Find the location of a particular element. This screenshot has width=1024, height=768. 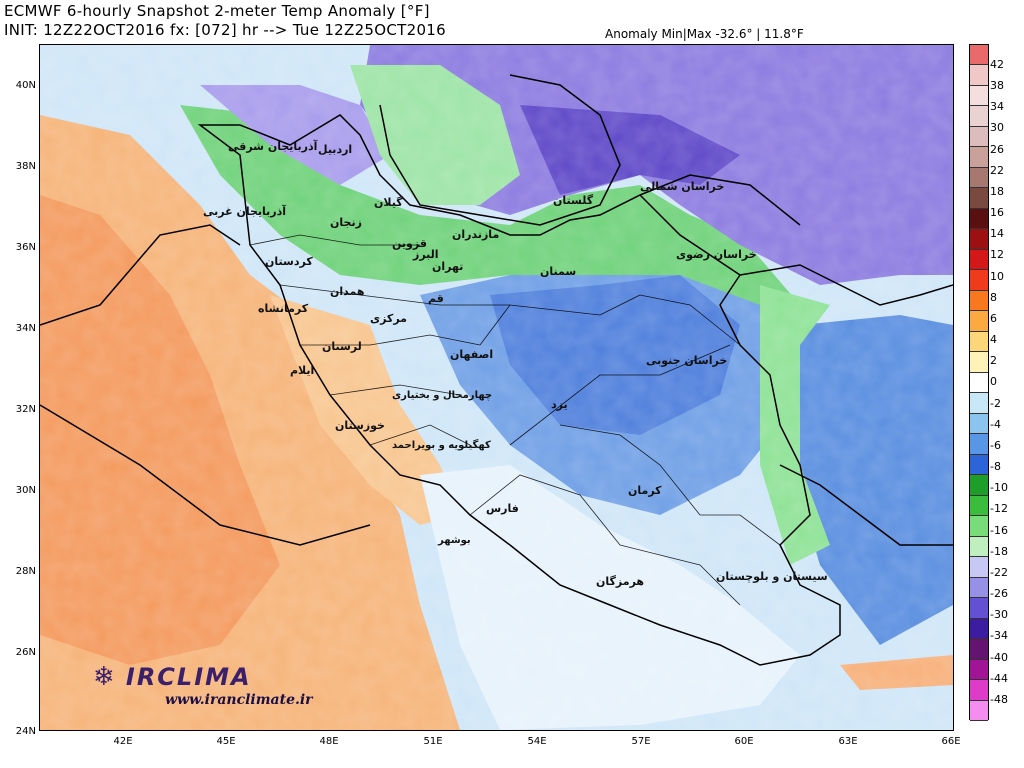

lon-label-51e: 51E is located at coordinates (433, 741).